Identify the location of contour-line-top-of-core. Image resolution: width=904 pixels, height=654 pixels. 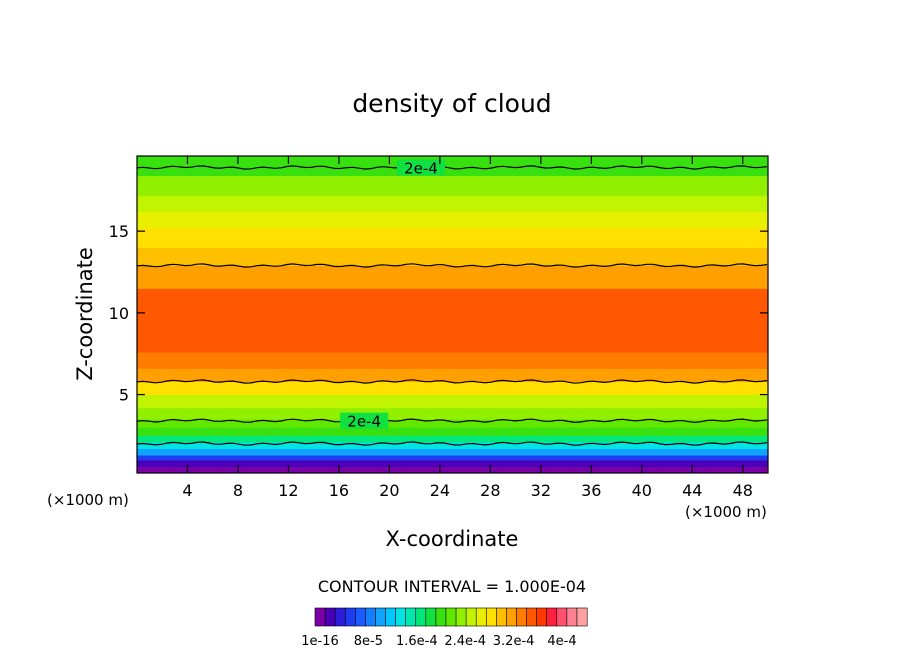
(452, 265).